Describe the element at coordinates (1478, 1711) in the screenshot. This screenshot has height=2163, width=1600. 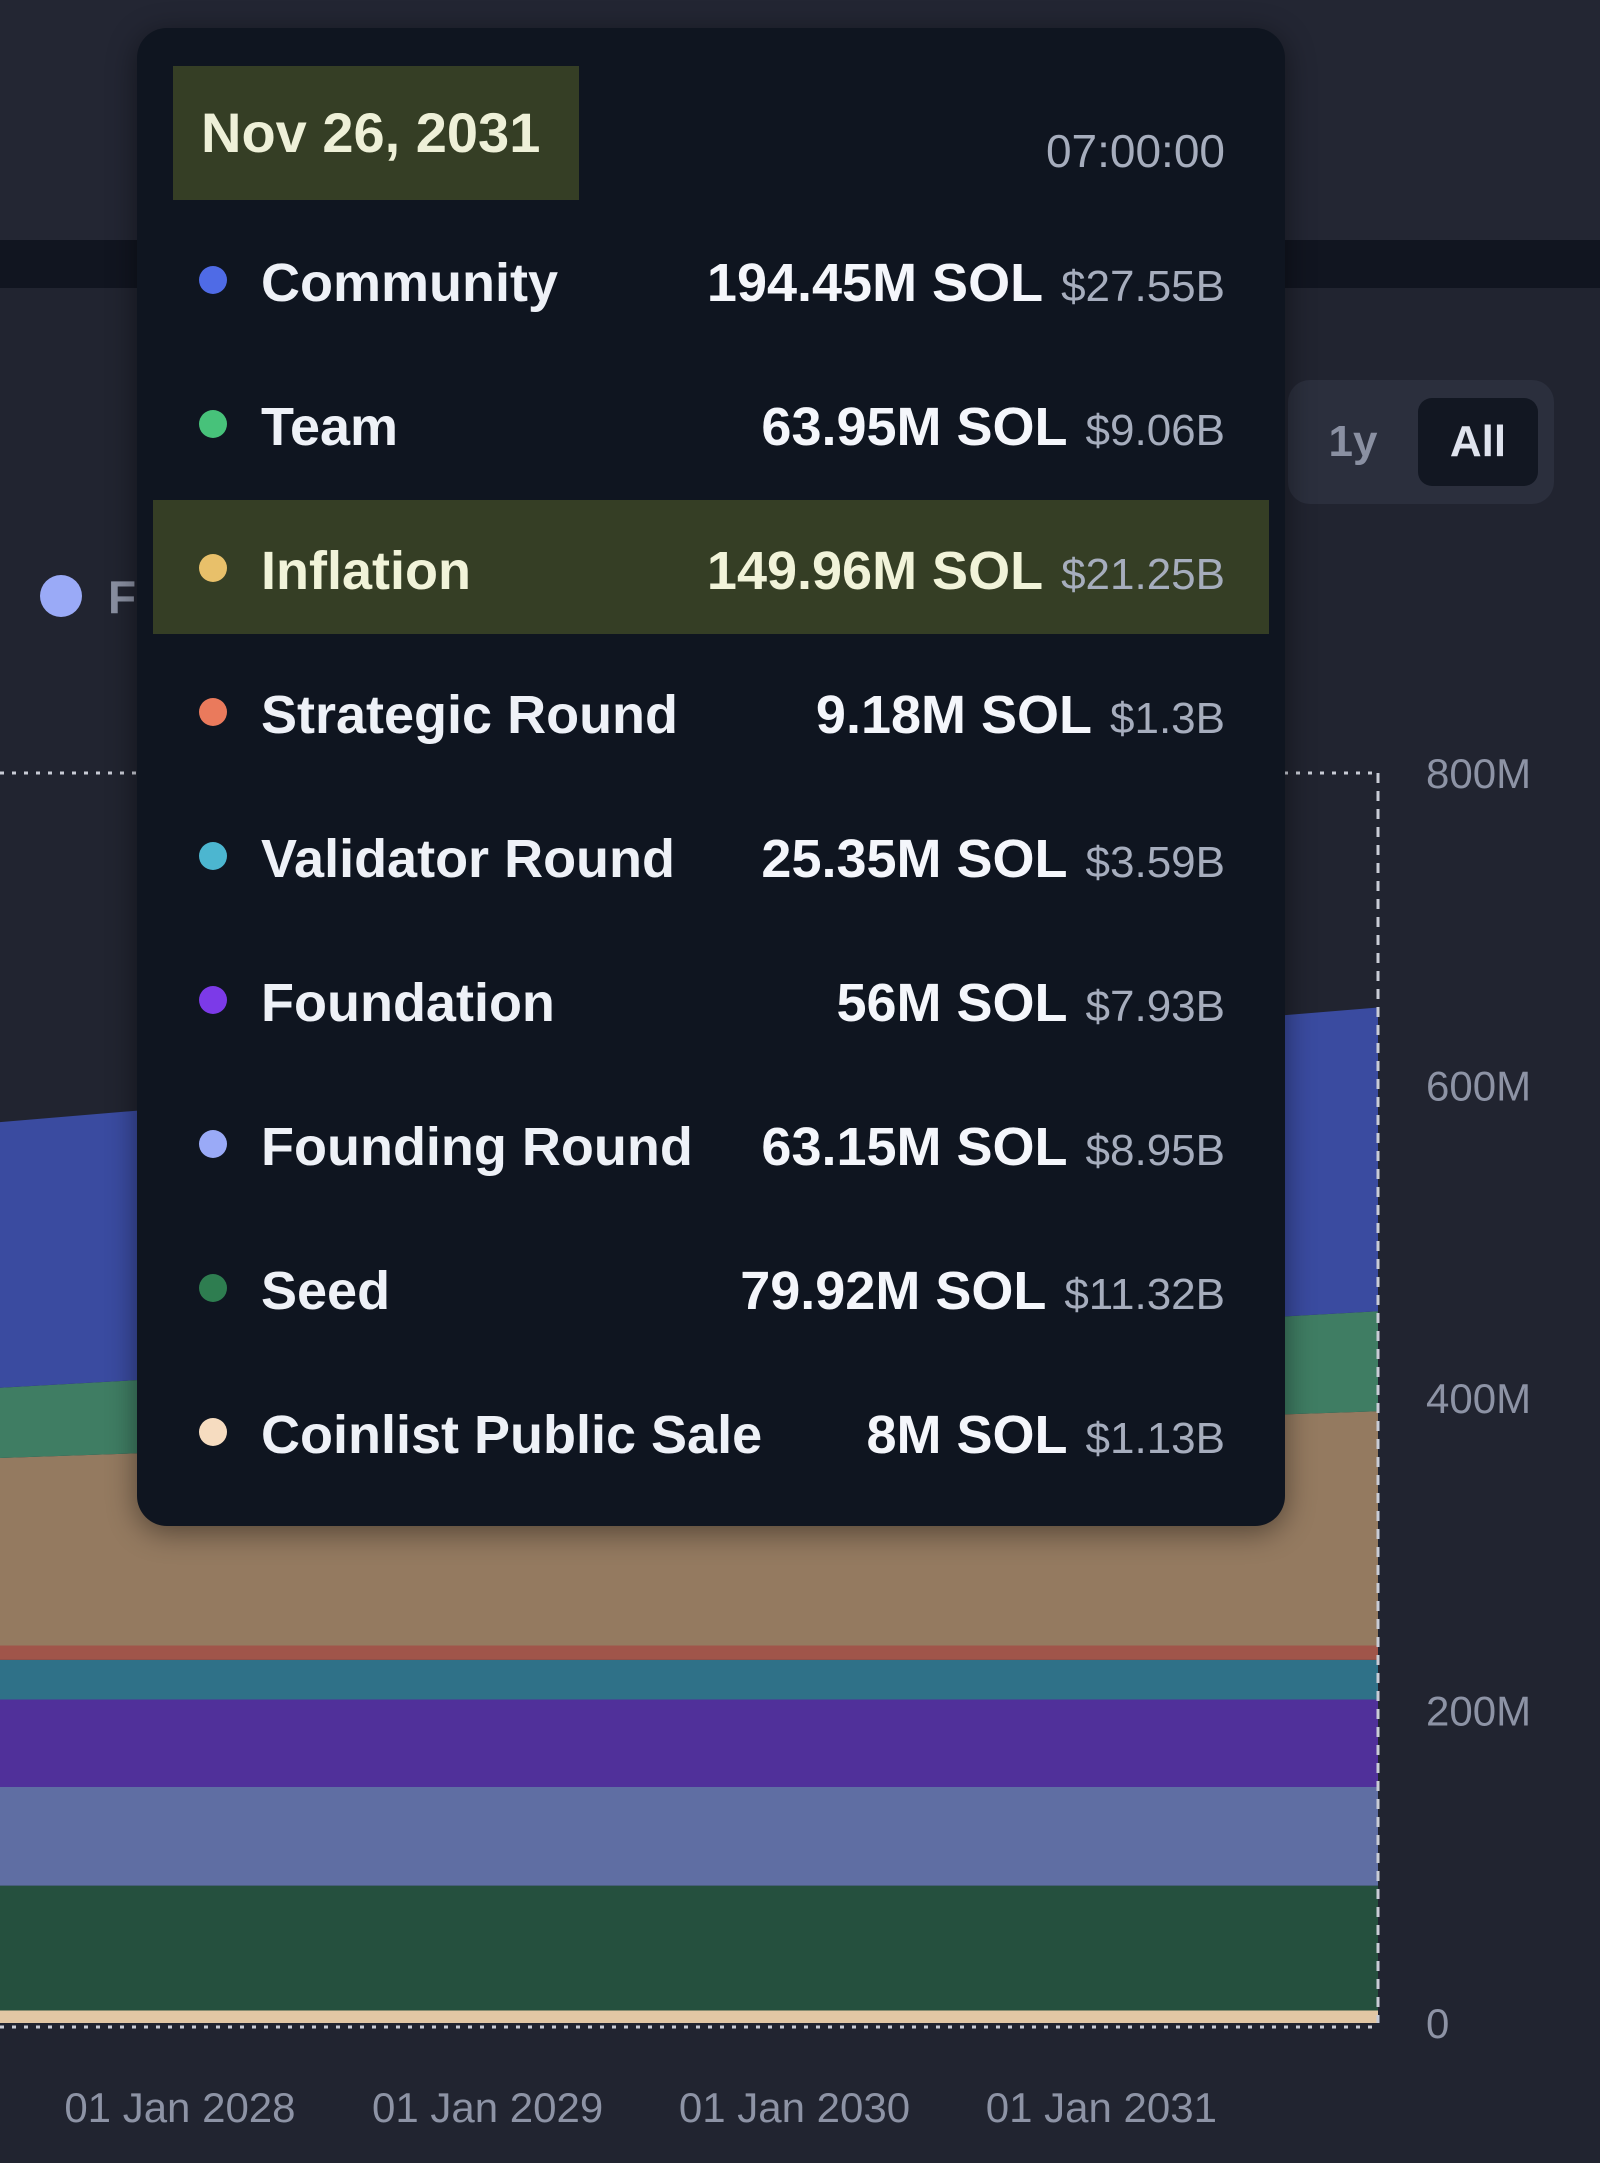
I see `y-tick-label: 200M` at that location.